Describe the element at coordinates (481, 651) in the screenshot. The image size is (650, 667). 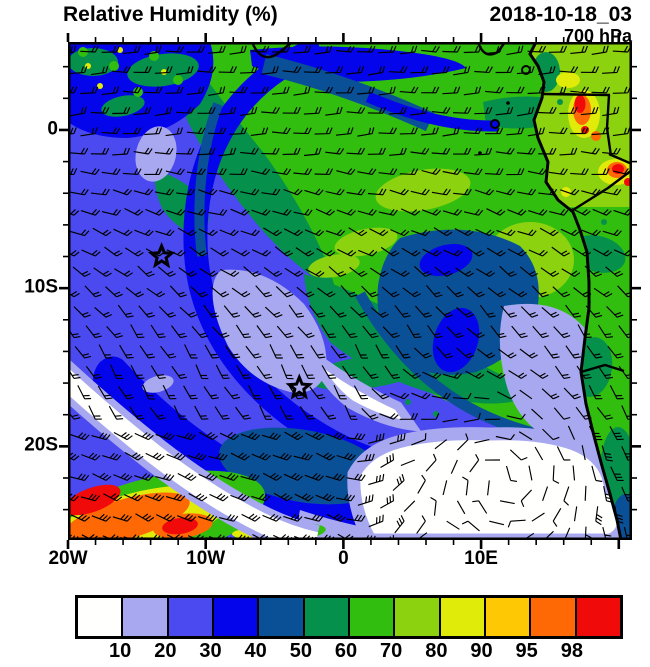
I see `colorbar-label: 90` at that location.